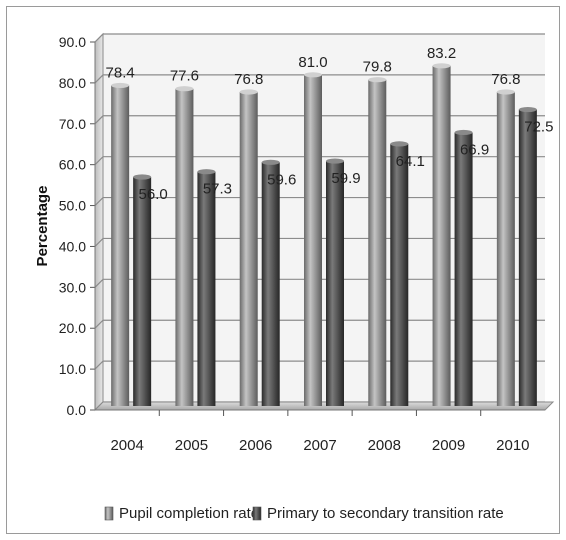 This screenshot has height=540, width=566. I want to click on y-tick-label: 10.0, so click(72, 369).